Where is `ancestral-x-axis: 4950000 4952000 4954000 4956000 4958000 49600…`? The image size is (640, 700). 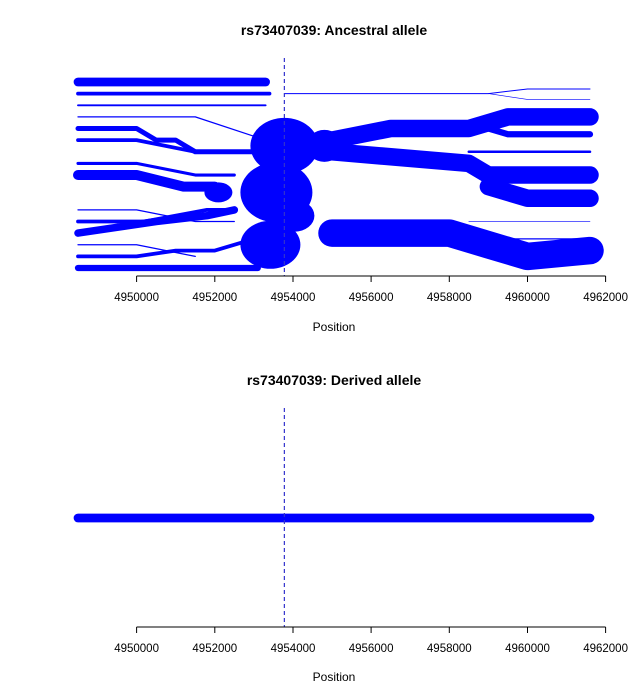
ancestral-x-axis: 4950000 4952000 4954000 4956000 4958000 49600… is located at coordinates (371, 289).